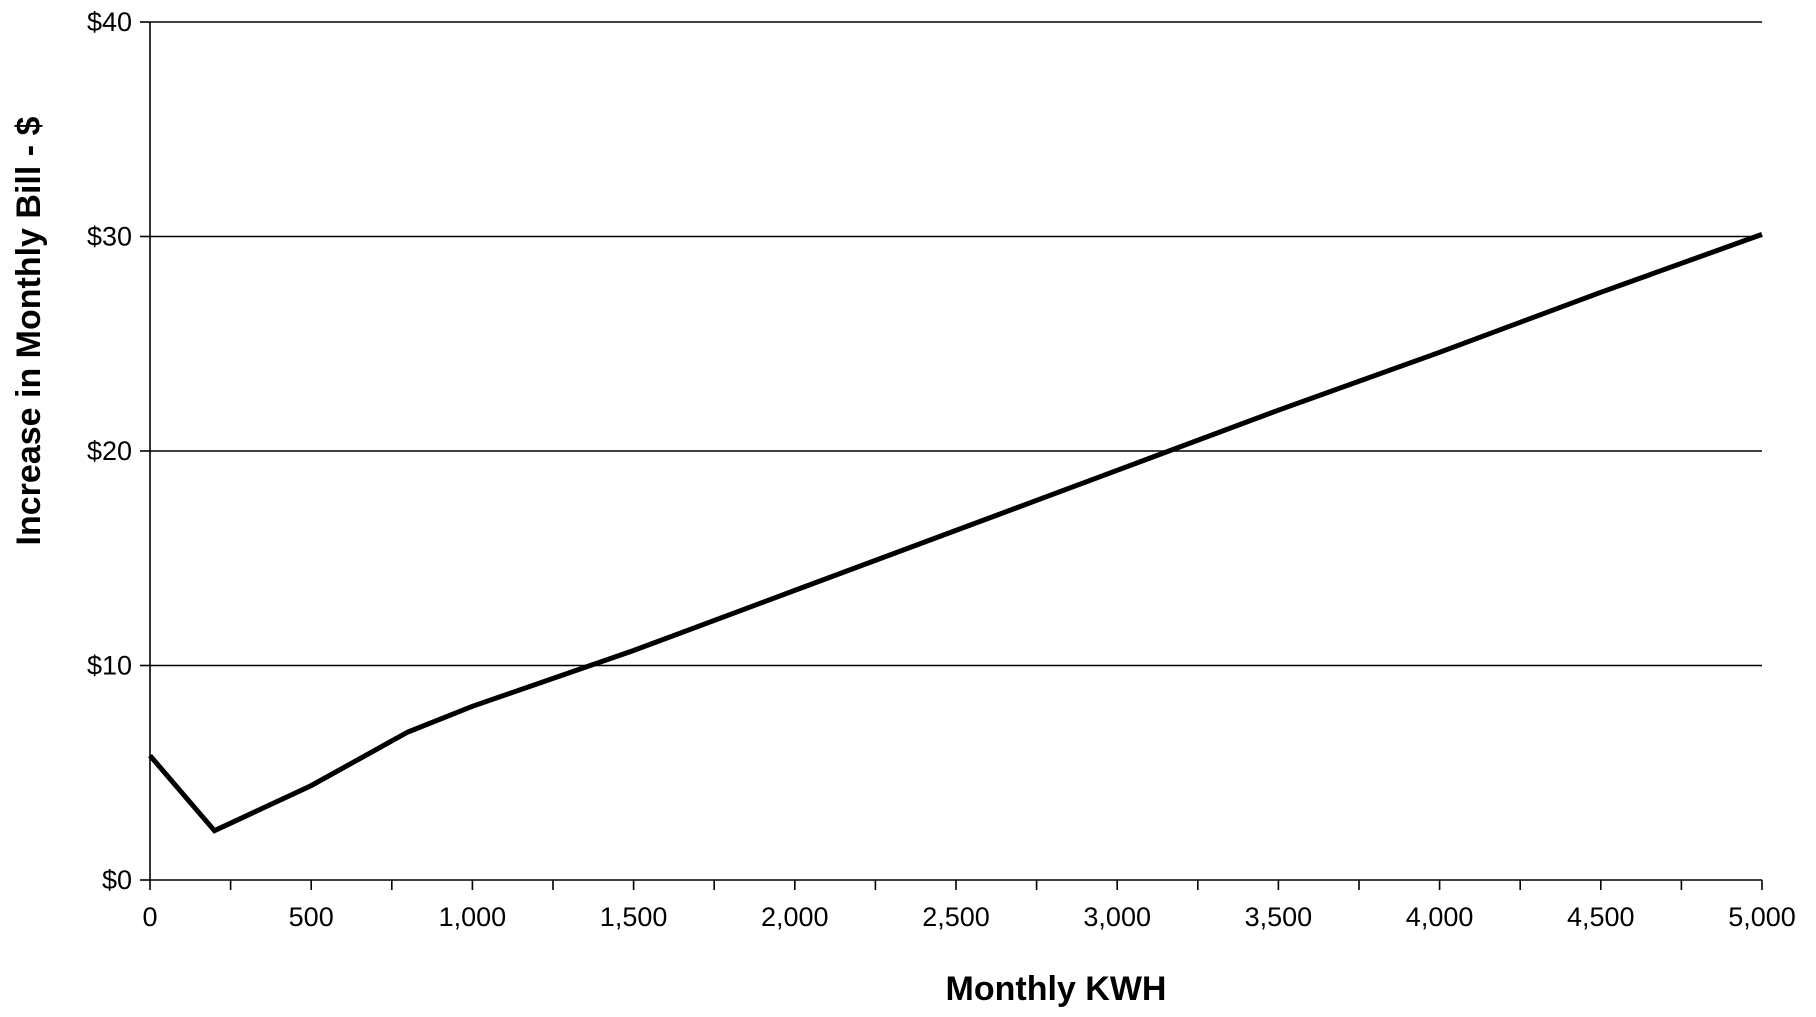  What do you see at coordinates (473, 917) in the screenshot?
I see `x-tick-label: 1,000` at bounding box center [473, 917].